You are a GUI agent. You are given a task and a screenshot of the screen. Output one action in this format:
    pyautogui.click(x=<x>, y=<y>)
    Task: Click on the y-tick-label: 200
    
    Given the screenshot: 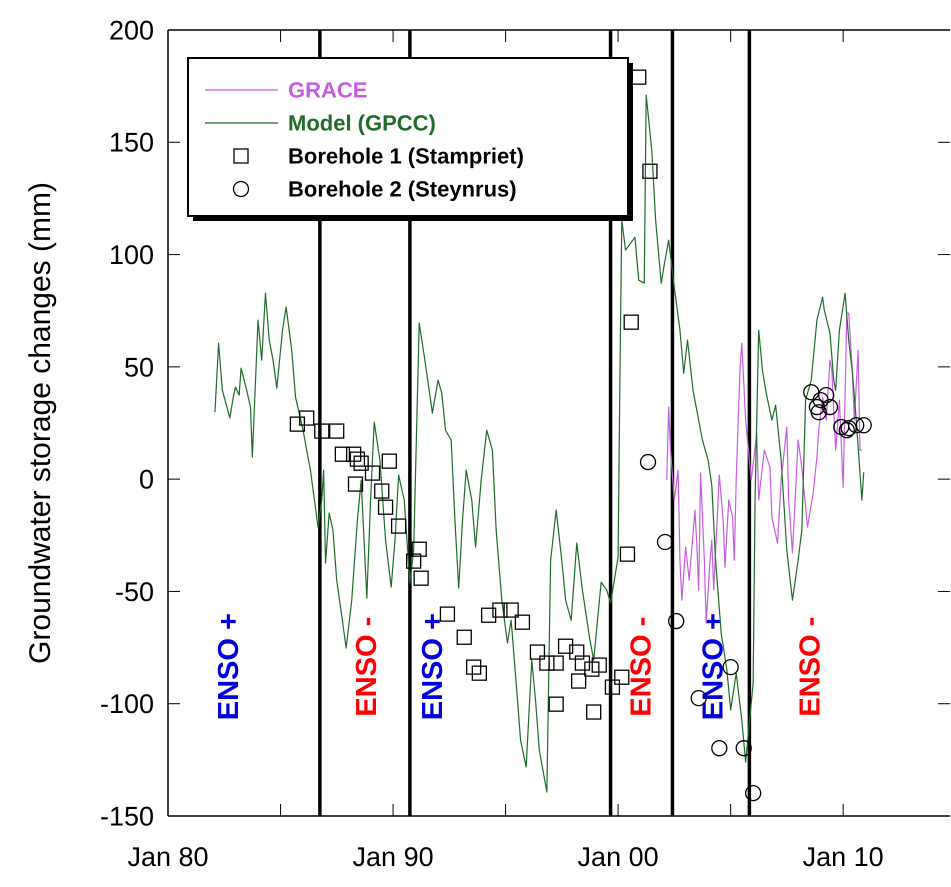 What is the action you would take?
    pyautogui.click(x=131, y=30)
    